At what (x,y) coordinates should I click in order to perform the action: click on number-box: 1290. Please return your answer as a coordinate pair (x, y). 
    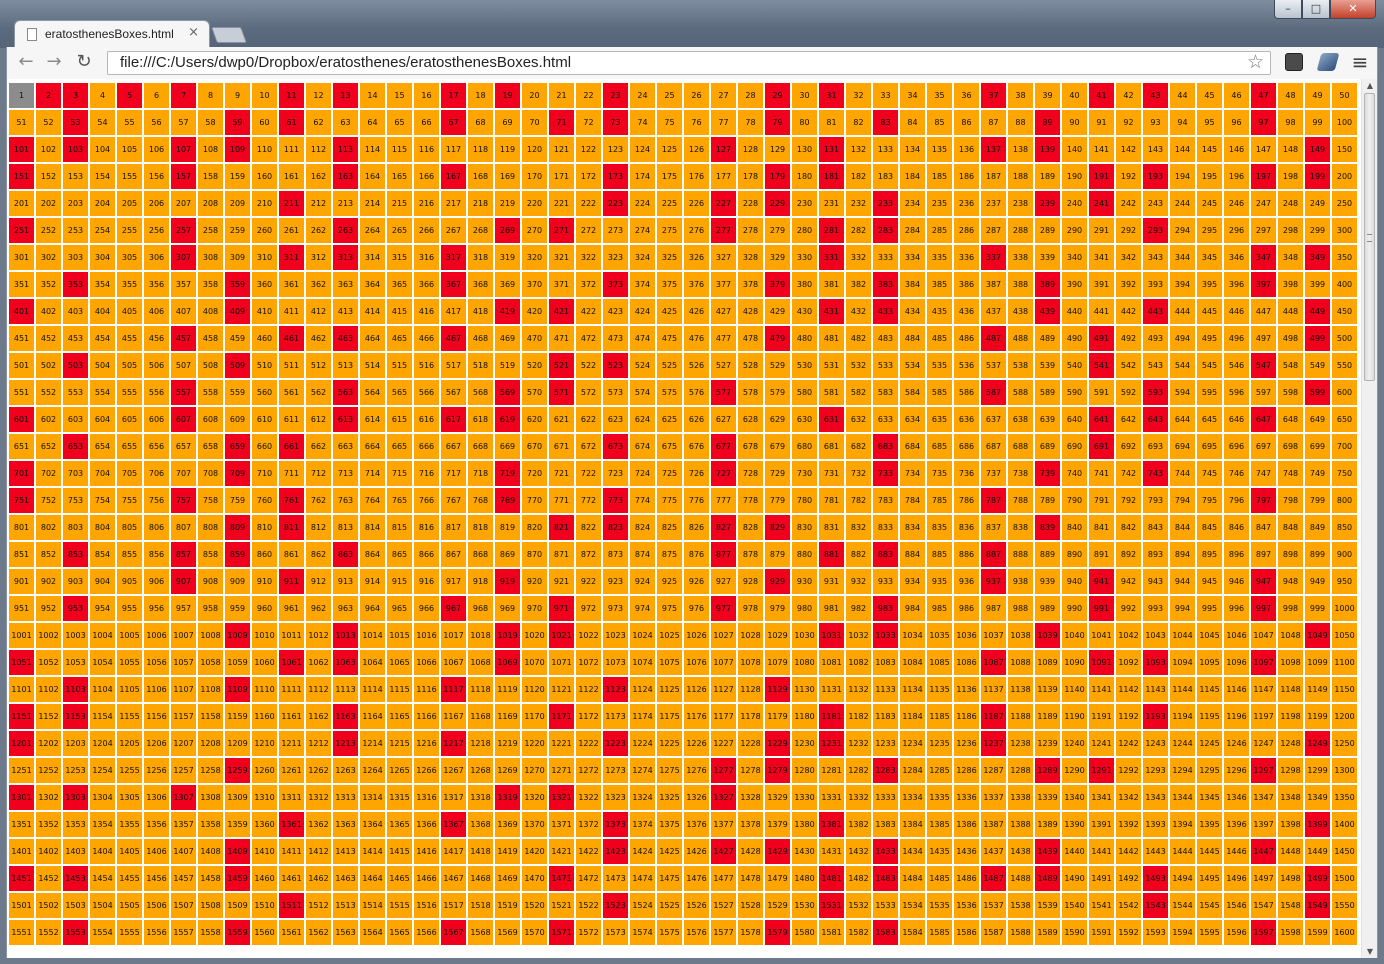
    Looking at the image, I should click on (1074, 770).